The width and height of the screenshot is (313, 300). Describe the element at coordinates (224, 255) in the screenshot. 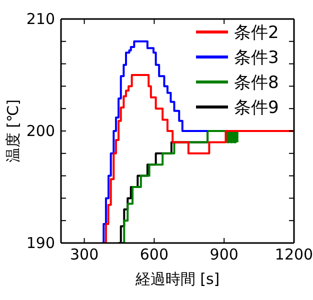

I see `x-tick-label: 900` at that location.